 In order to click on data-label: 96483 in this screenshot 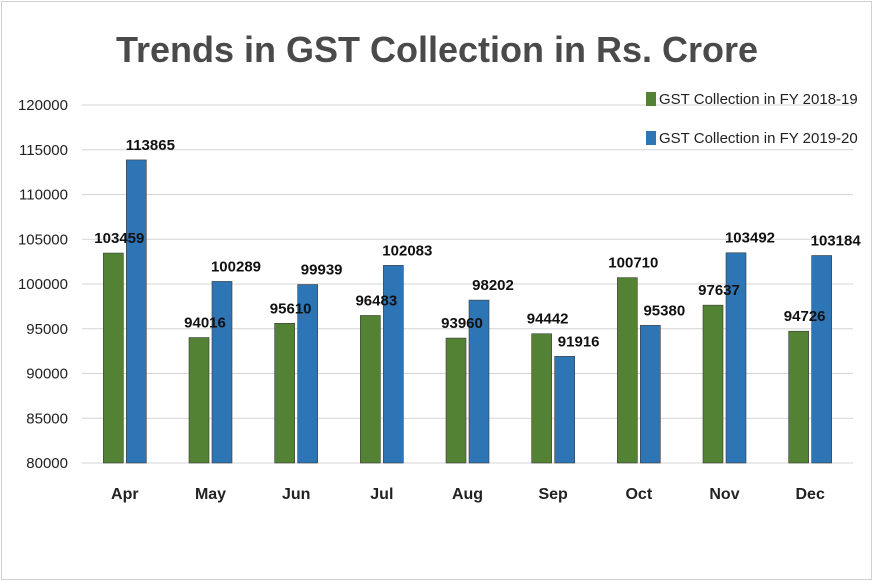, I will do `click(376, 300)`.